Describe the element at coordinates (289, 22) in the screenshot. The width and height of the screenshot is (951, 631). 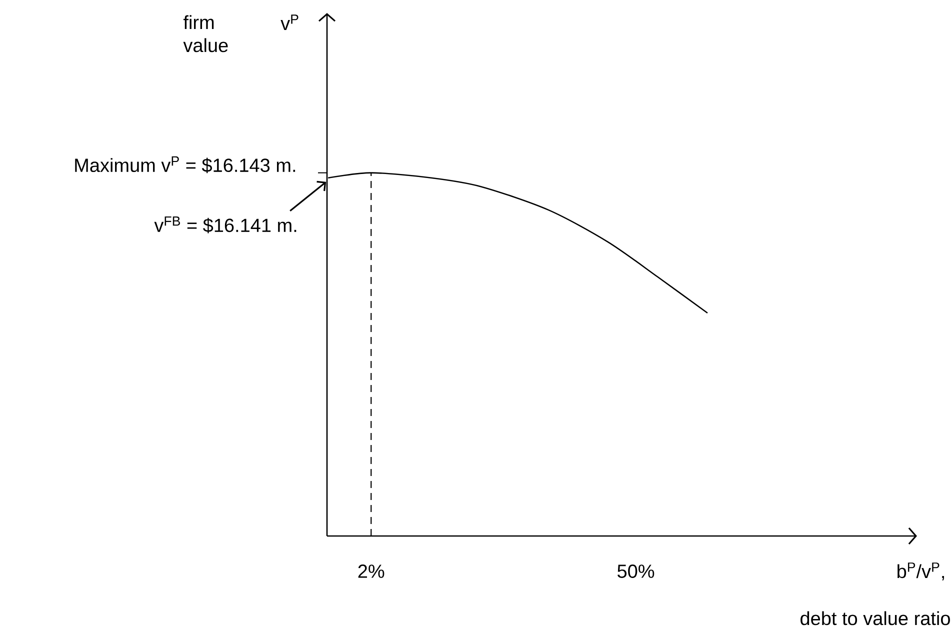
I see `text: v$^{P}$` at that location.